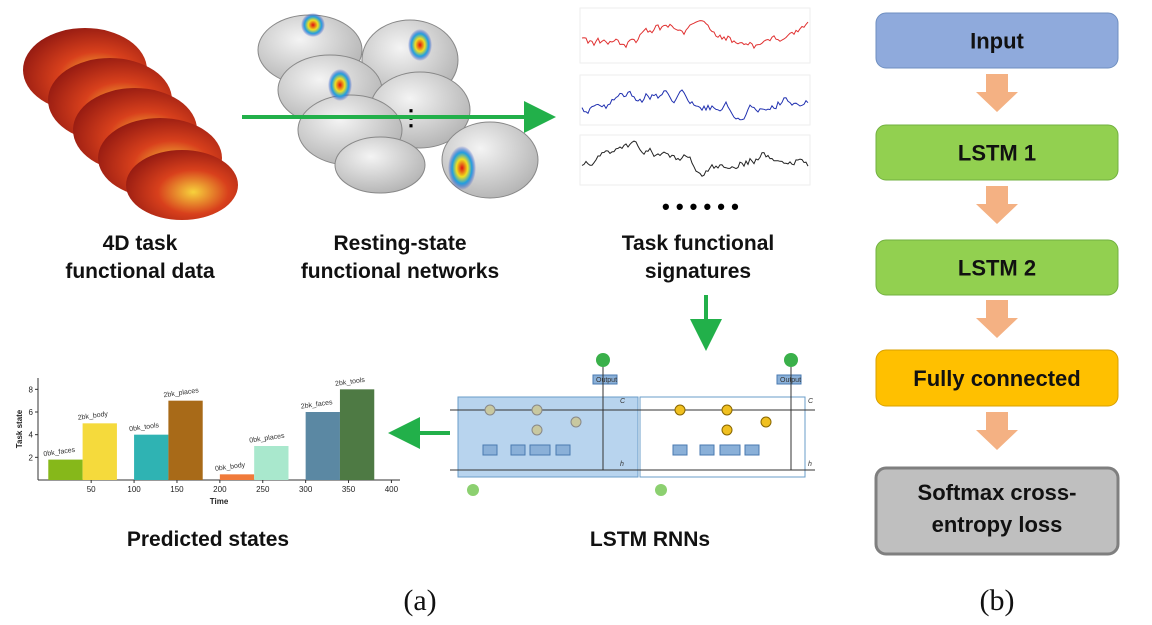  Describe the element at coordinates (31, 435) in the screenshot. I see `y-tick-label: 4` at that location.